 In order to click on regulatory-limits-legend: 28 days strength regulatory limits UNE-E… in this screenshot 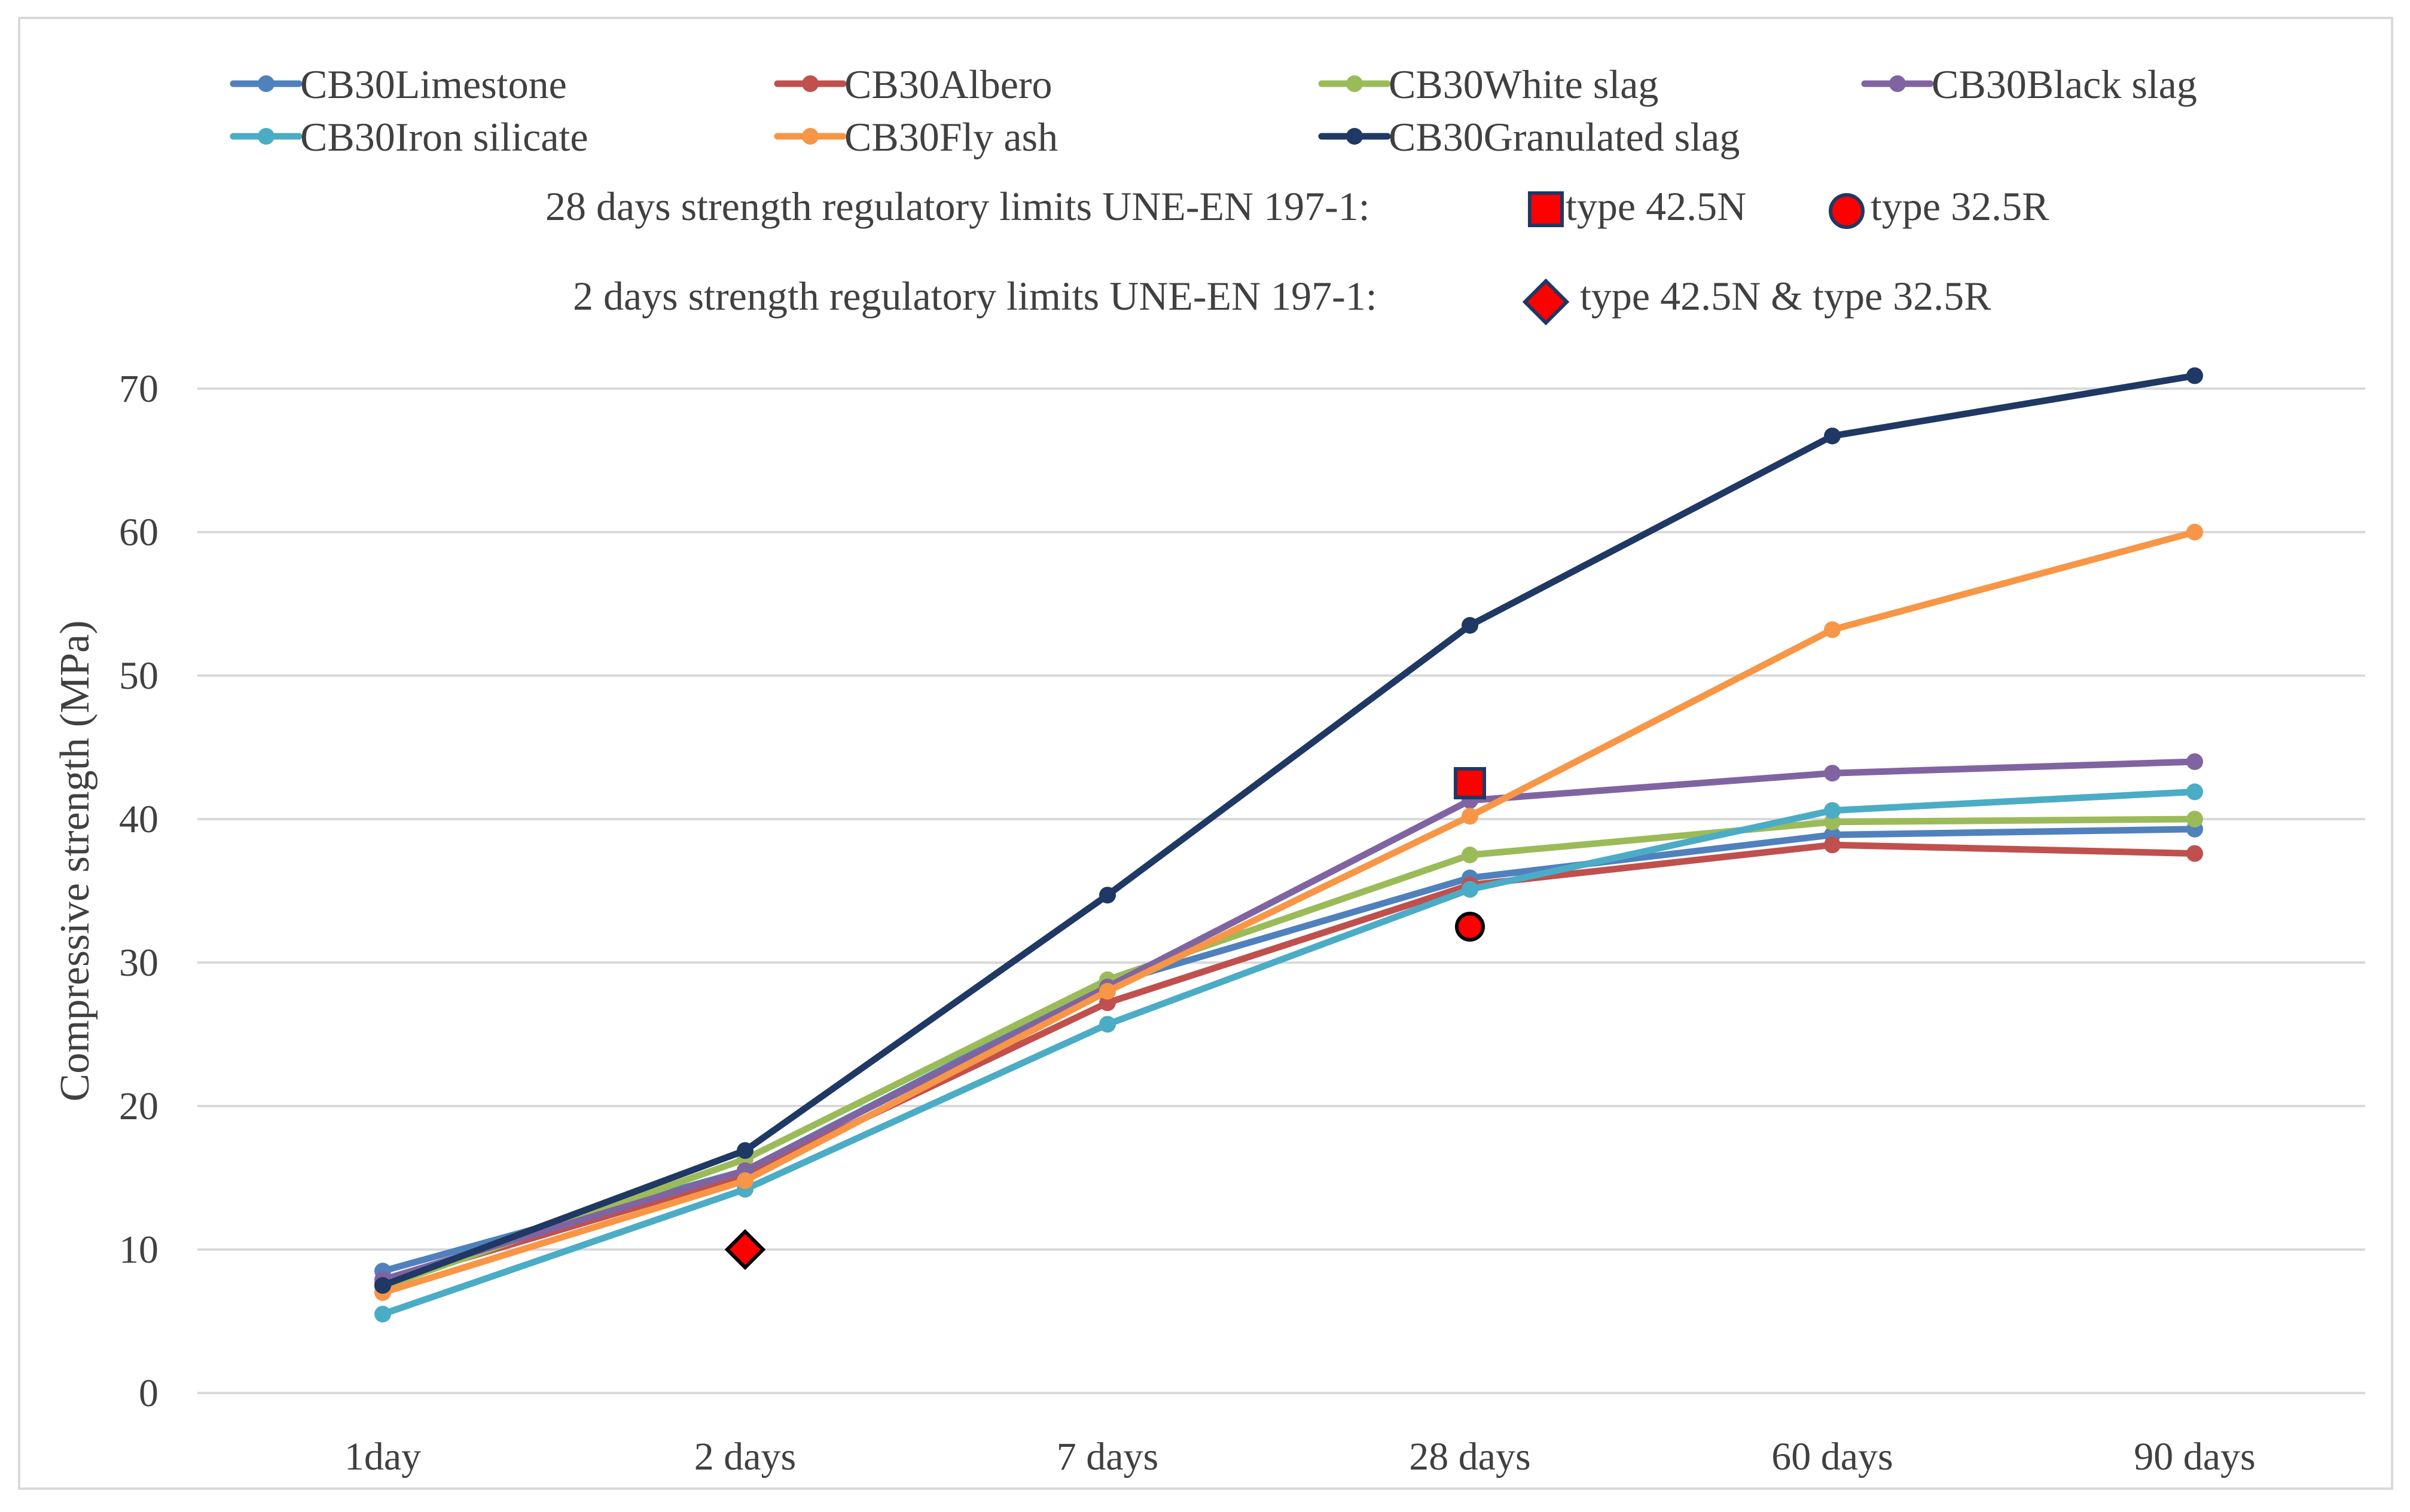, I will do `click(1297, 255)`.